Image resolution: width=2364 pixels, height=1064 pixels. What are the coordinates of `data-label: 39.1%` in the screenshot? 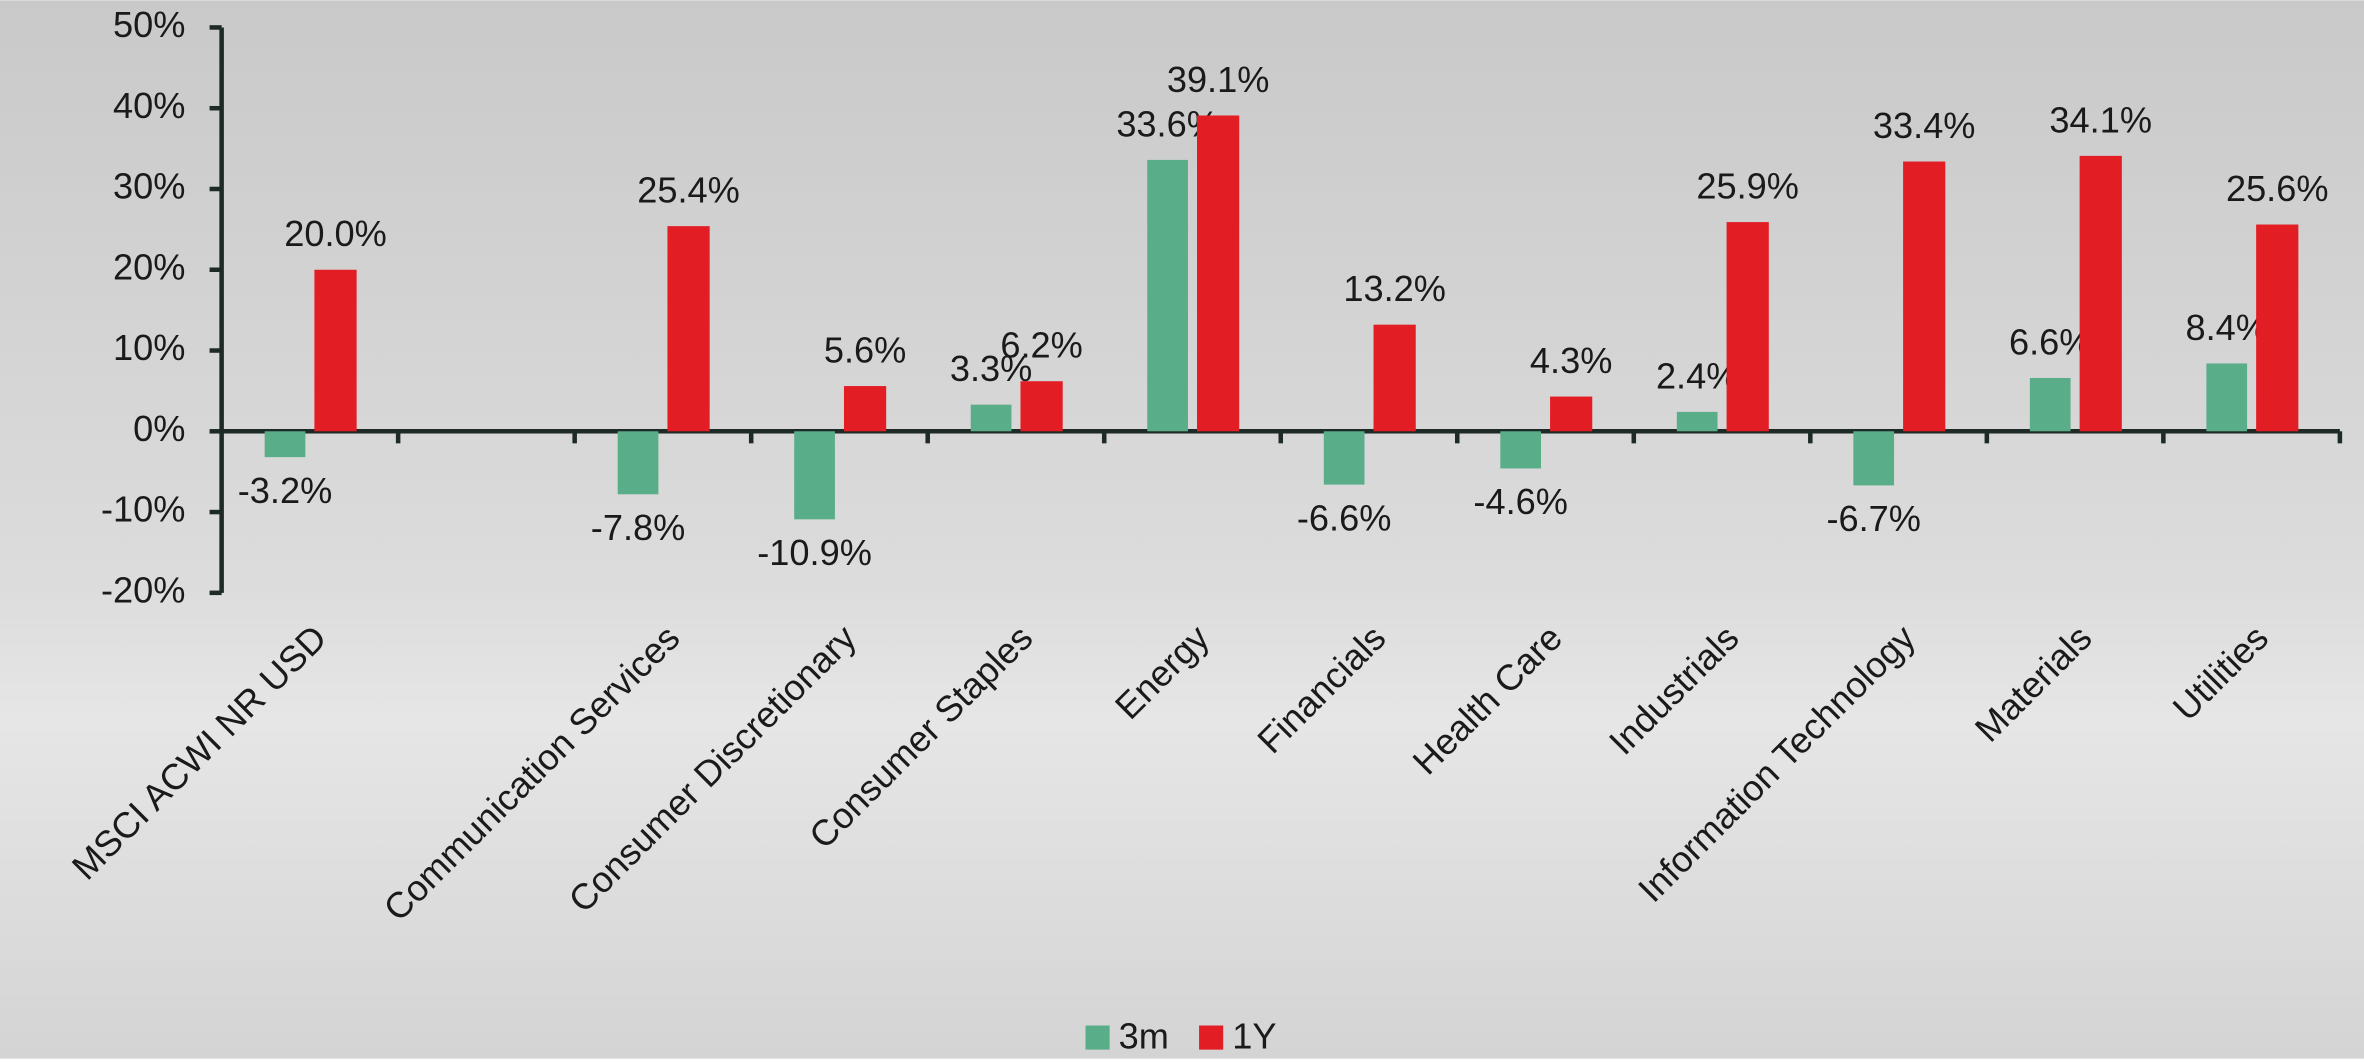 It's located at (1218, 79).